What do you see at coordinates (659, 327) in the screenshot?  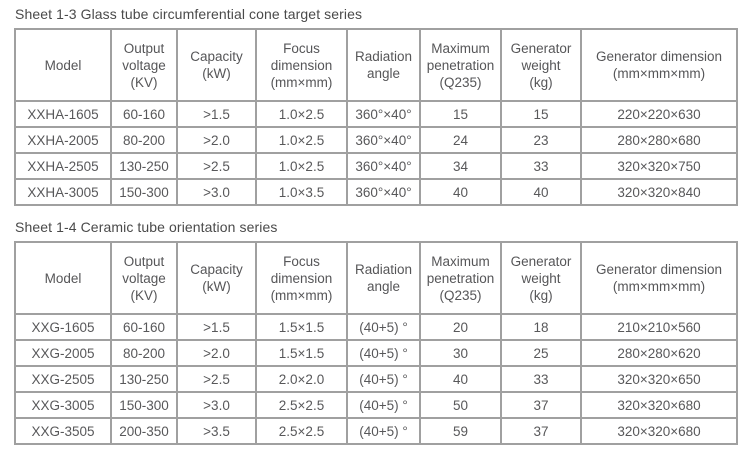 I see `table-cell: 210×210×560` at bounding box center [659, 327].